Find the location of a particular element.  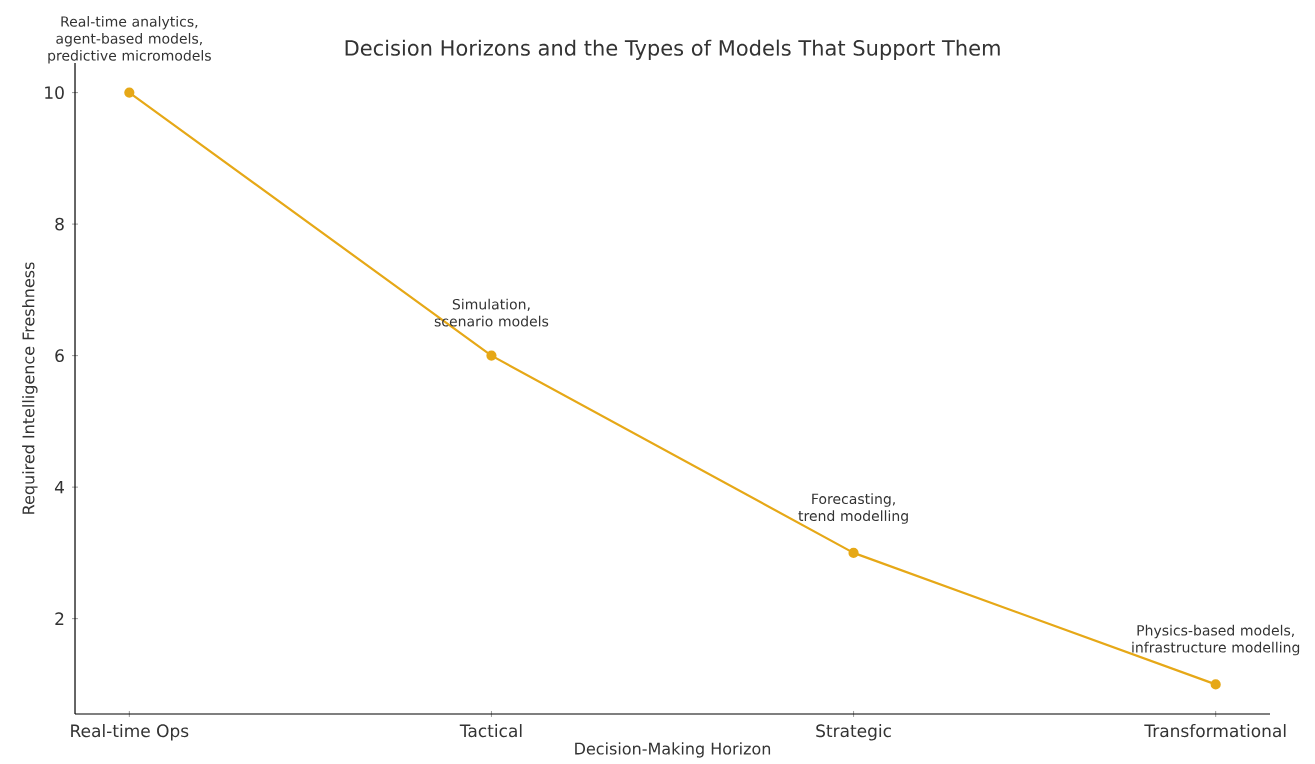

y-tick-label: 4 is located at coordinates (59, 487).